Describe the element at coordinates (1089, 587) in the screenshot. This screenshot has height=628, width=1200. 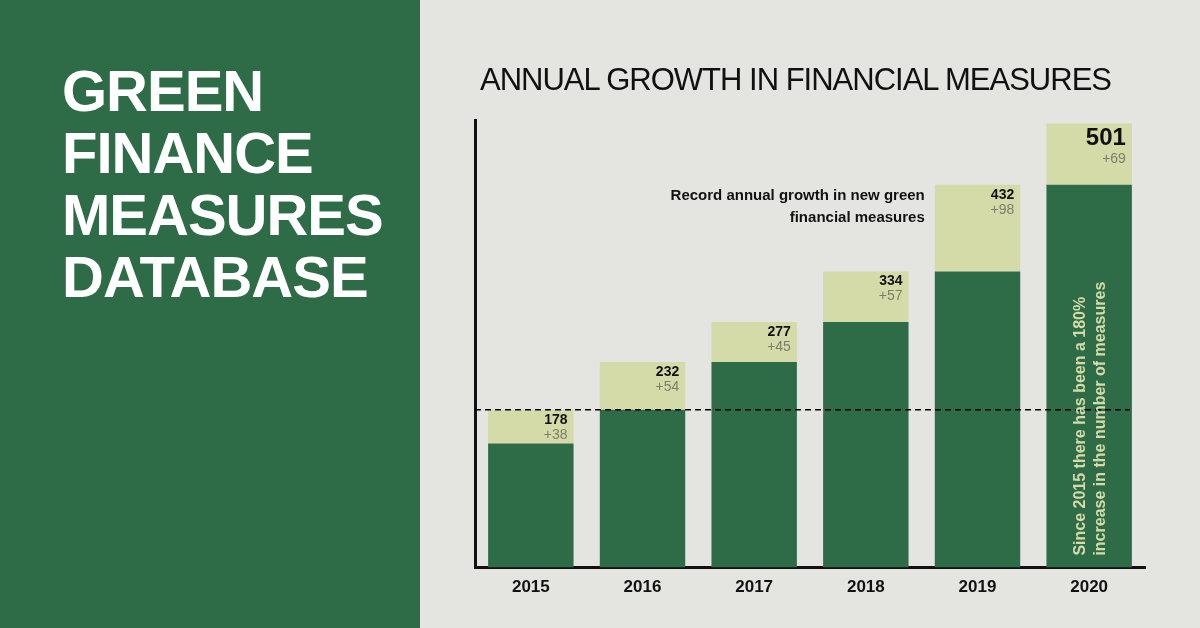
I see `x-tick-label: 2020` at that location.